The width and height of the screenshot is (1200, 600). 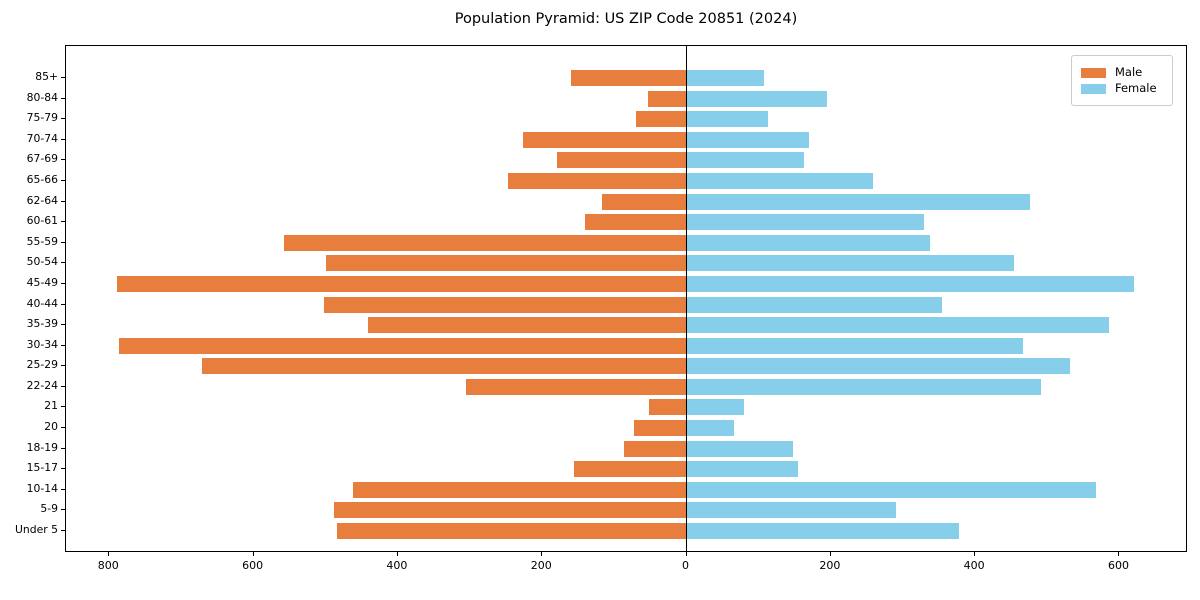 What do you see at coordinates (42, 385) in the screenshot?
I see `y-tick-label-22-24: 22-24` at bounding box center [42, 385].